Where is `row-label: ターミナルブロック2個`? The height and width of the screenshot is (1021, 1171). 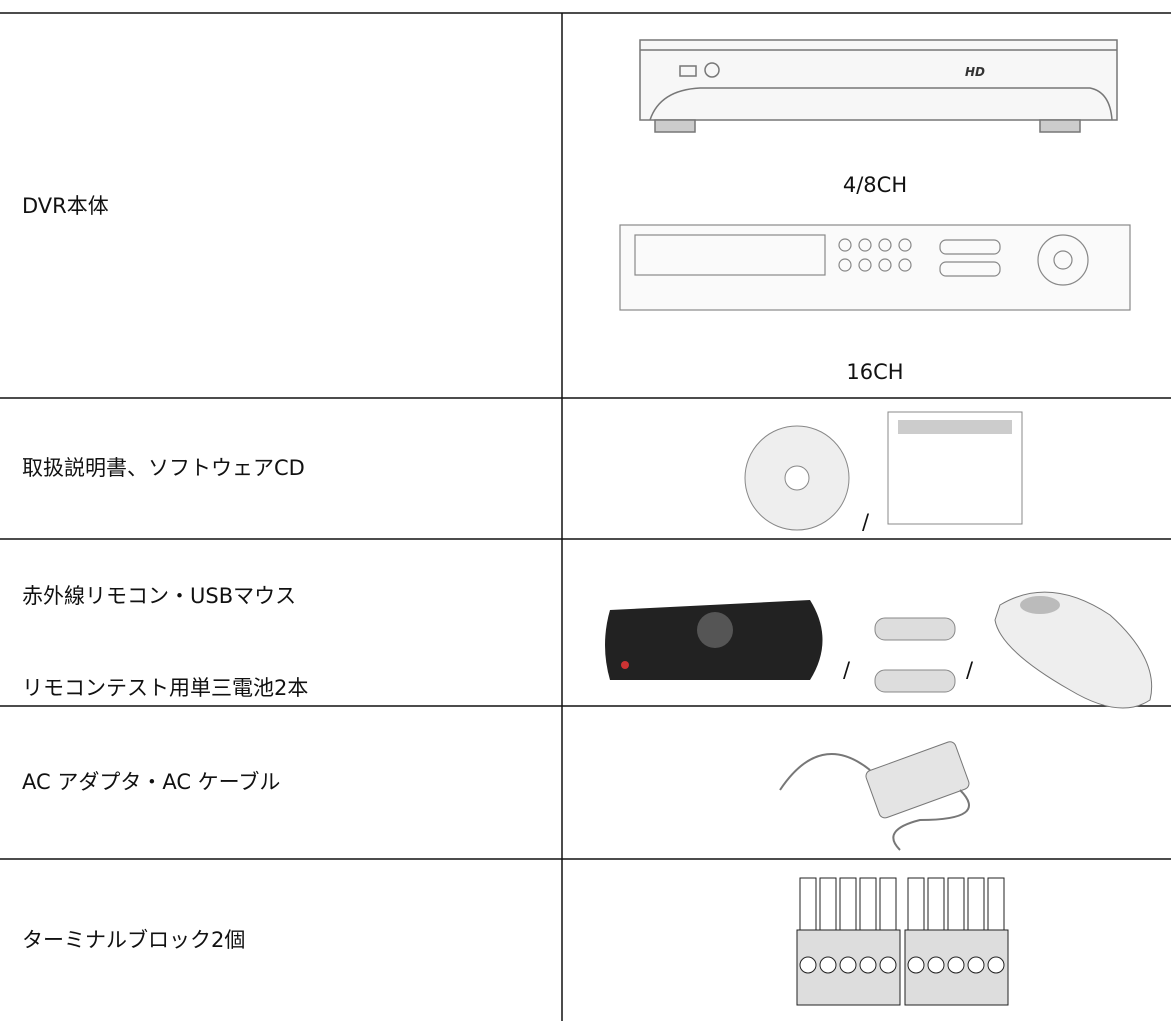
row-label: ターミナルブロック2個 is located at coordinates (134, 940).